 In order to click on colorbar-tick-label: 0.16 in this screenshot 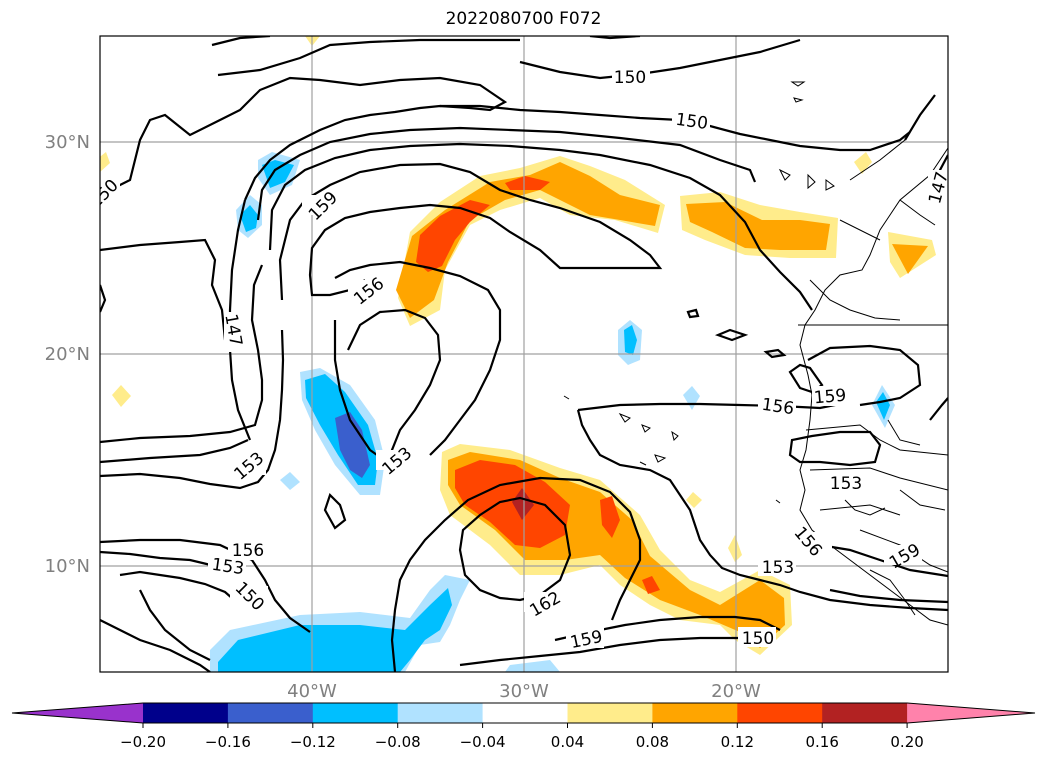, I will do `click(821, 742)`.